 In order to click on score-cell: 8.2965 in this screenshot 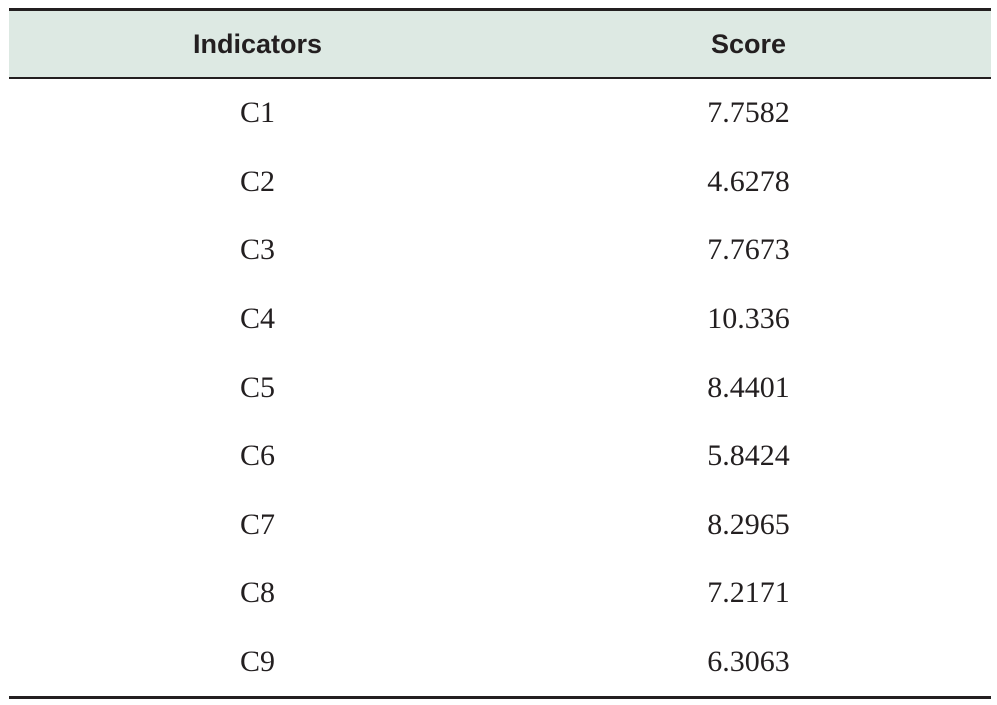, I will do `click(748, 524)`.